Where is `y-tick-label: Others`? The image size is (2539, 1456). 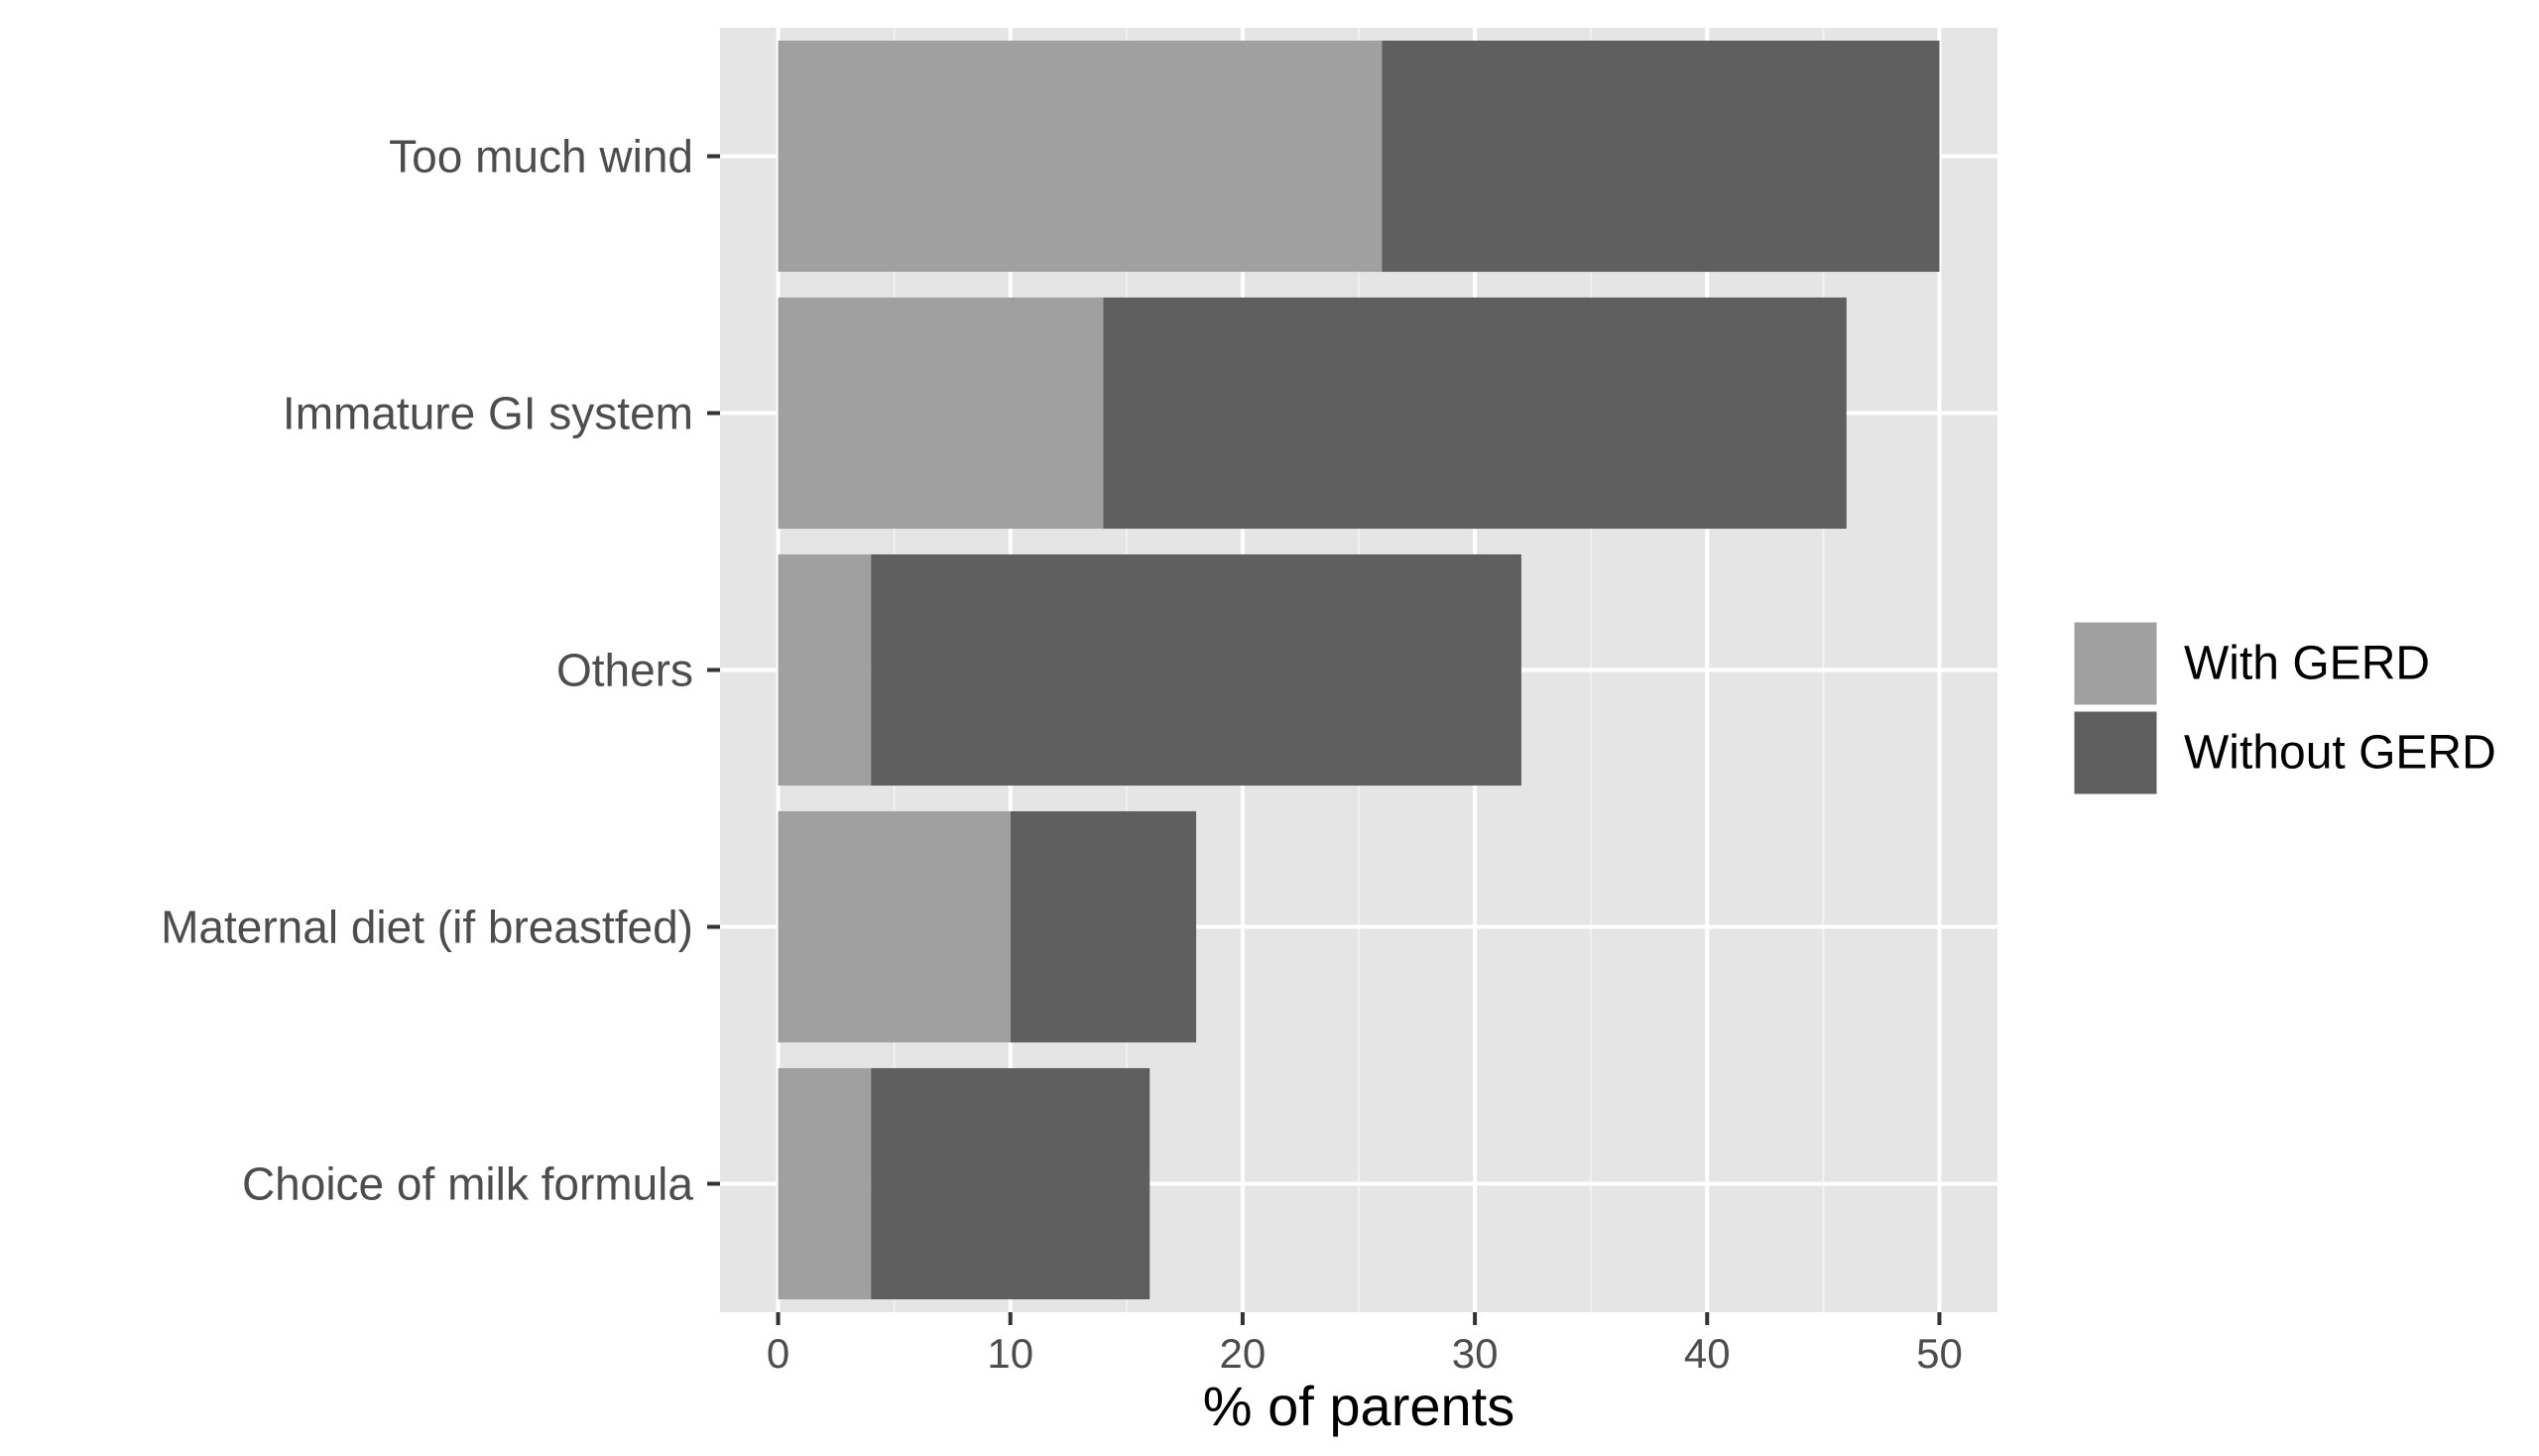 y-tick-label: Others is located at coordinates (625, 670).